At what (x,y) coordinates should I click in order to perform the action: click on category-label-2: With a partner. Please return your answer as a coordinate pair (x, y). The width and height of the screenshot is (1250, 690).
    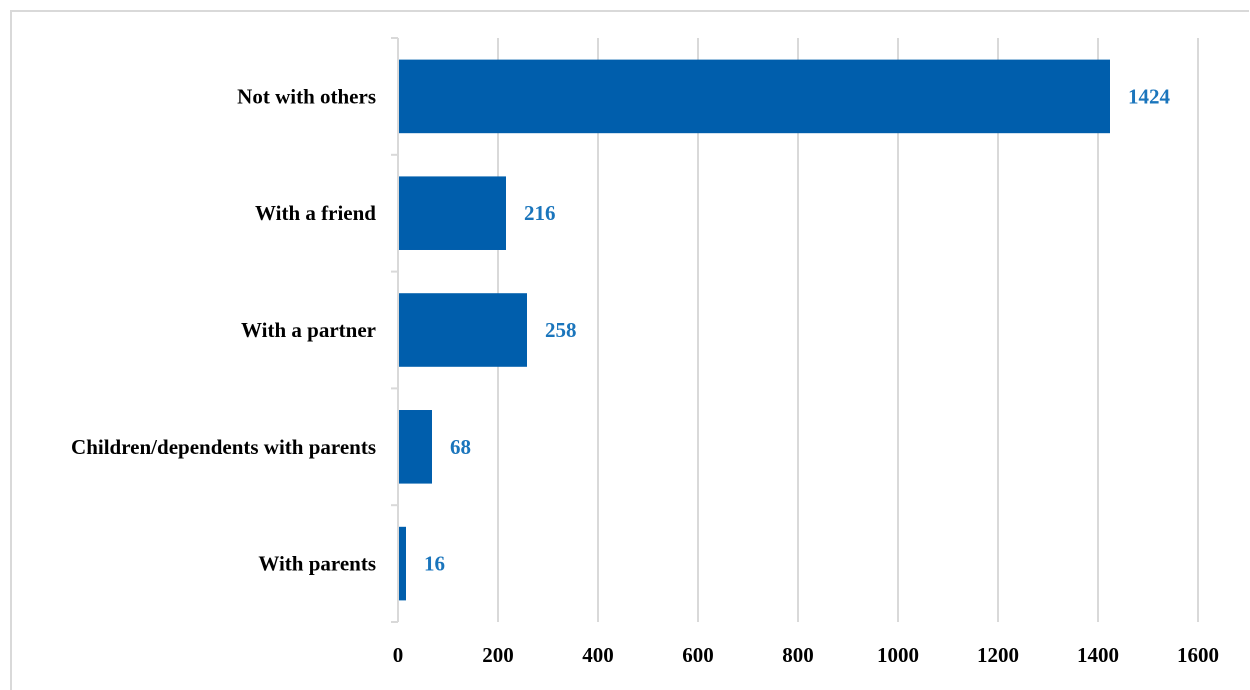
    Looking at the image, I should click on (308, 330).